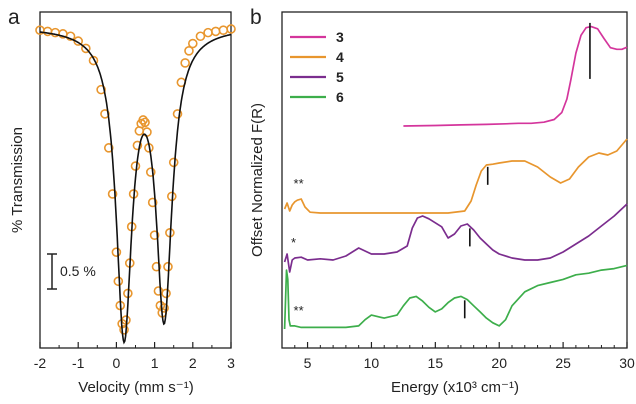 The width and height of the screenshot is (636, 404). I want to click on panel-b-markers, so click(527, 170).